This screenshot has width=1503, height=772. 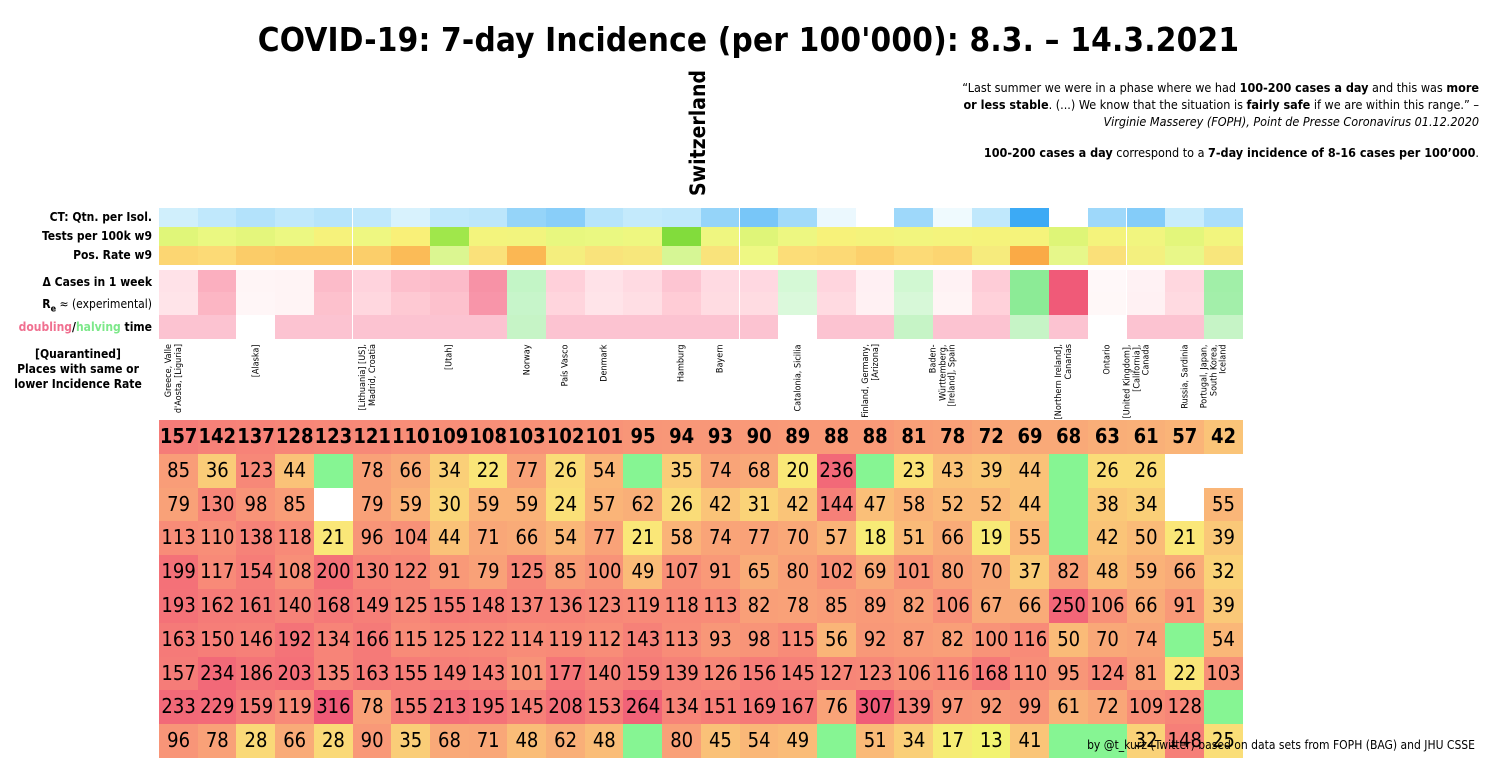 I want to click on heatmap-cell: 48, so click(x=1107, y=572).